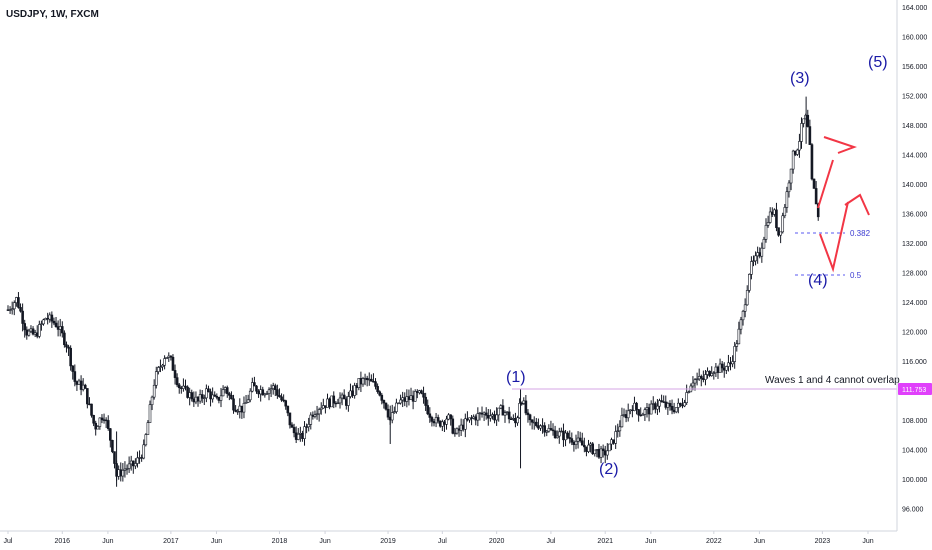  What do you see at coordinates (914, 421) in the screenshot?
I see `y-tick-label: 108.000` at bounding box center [914, 421].